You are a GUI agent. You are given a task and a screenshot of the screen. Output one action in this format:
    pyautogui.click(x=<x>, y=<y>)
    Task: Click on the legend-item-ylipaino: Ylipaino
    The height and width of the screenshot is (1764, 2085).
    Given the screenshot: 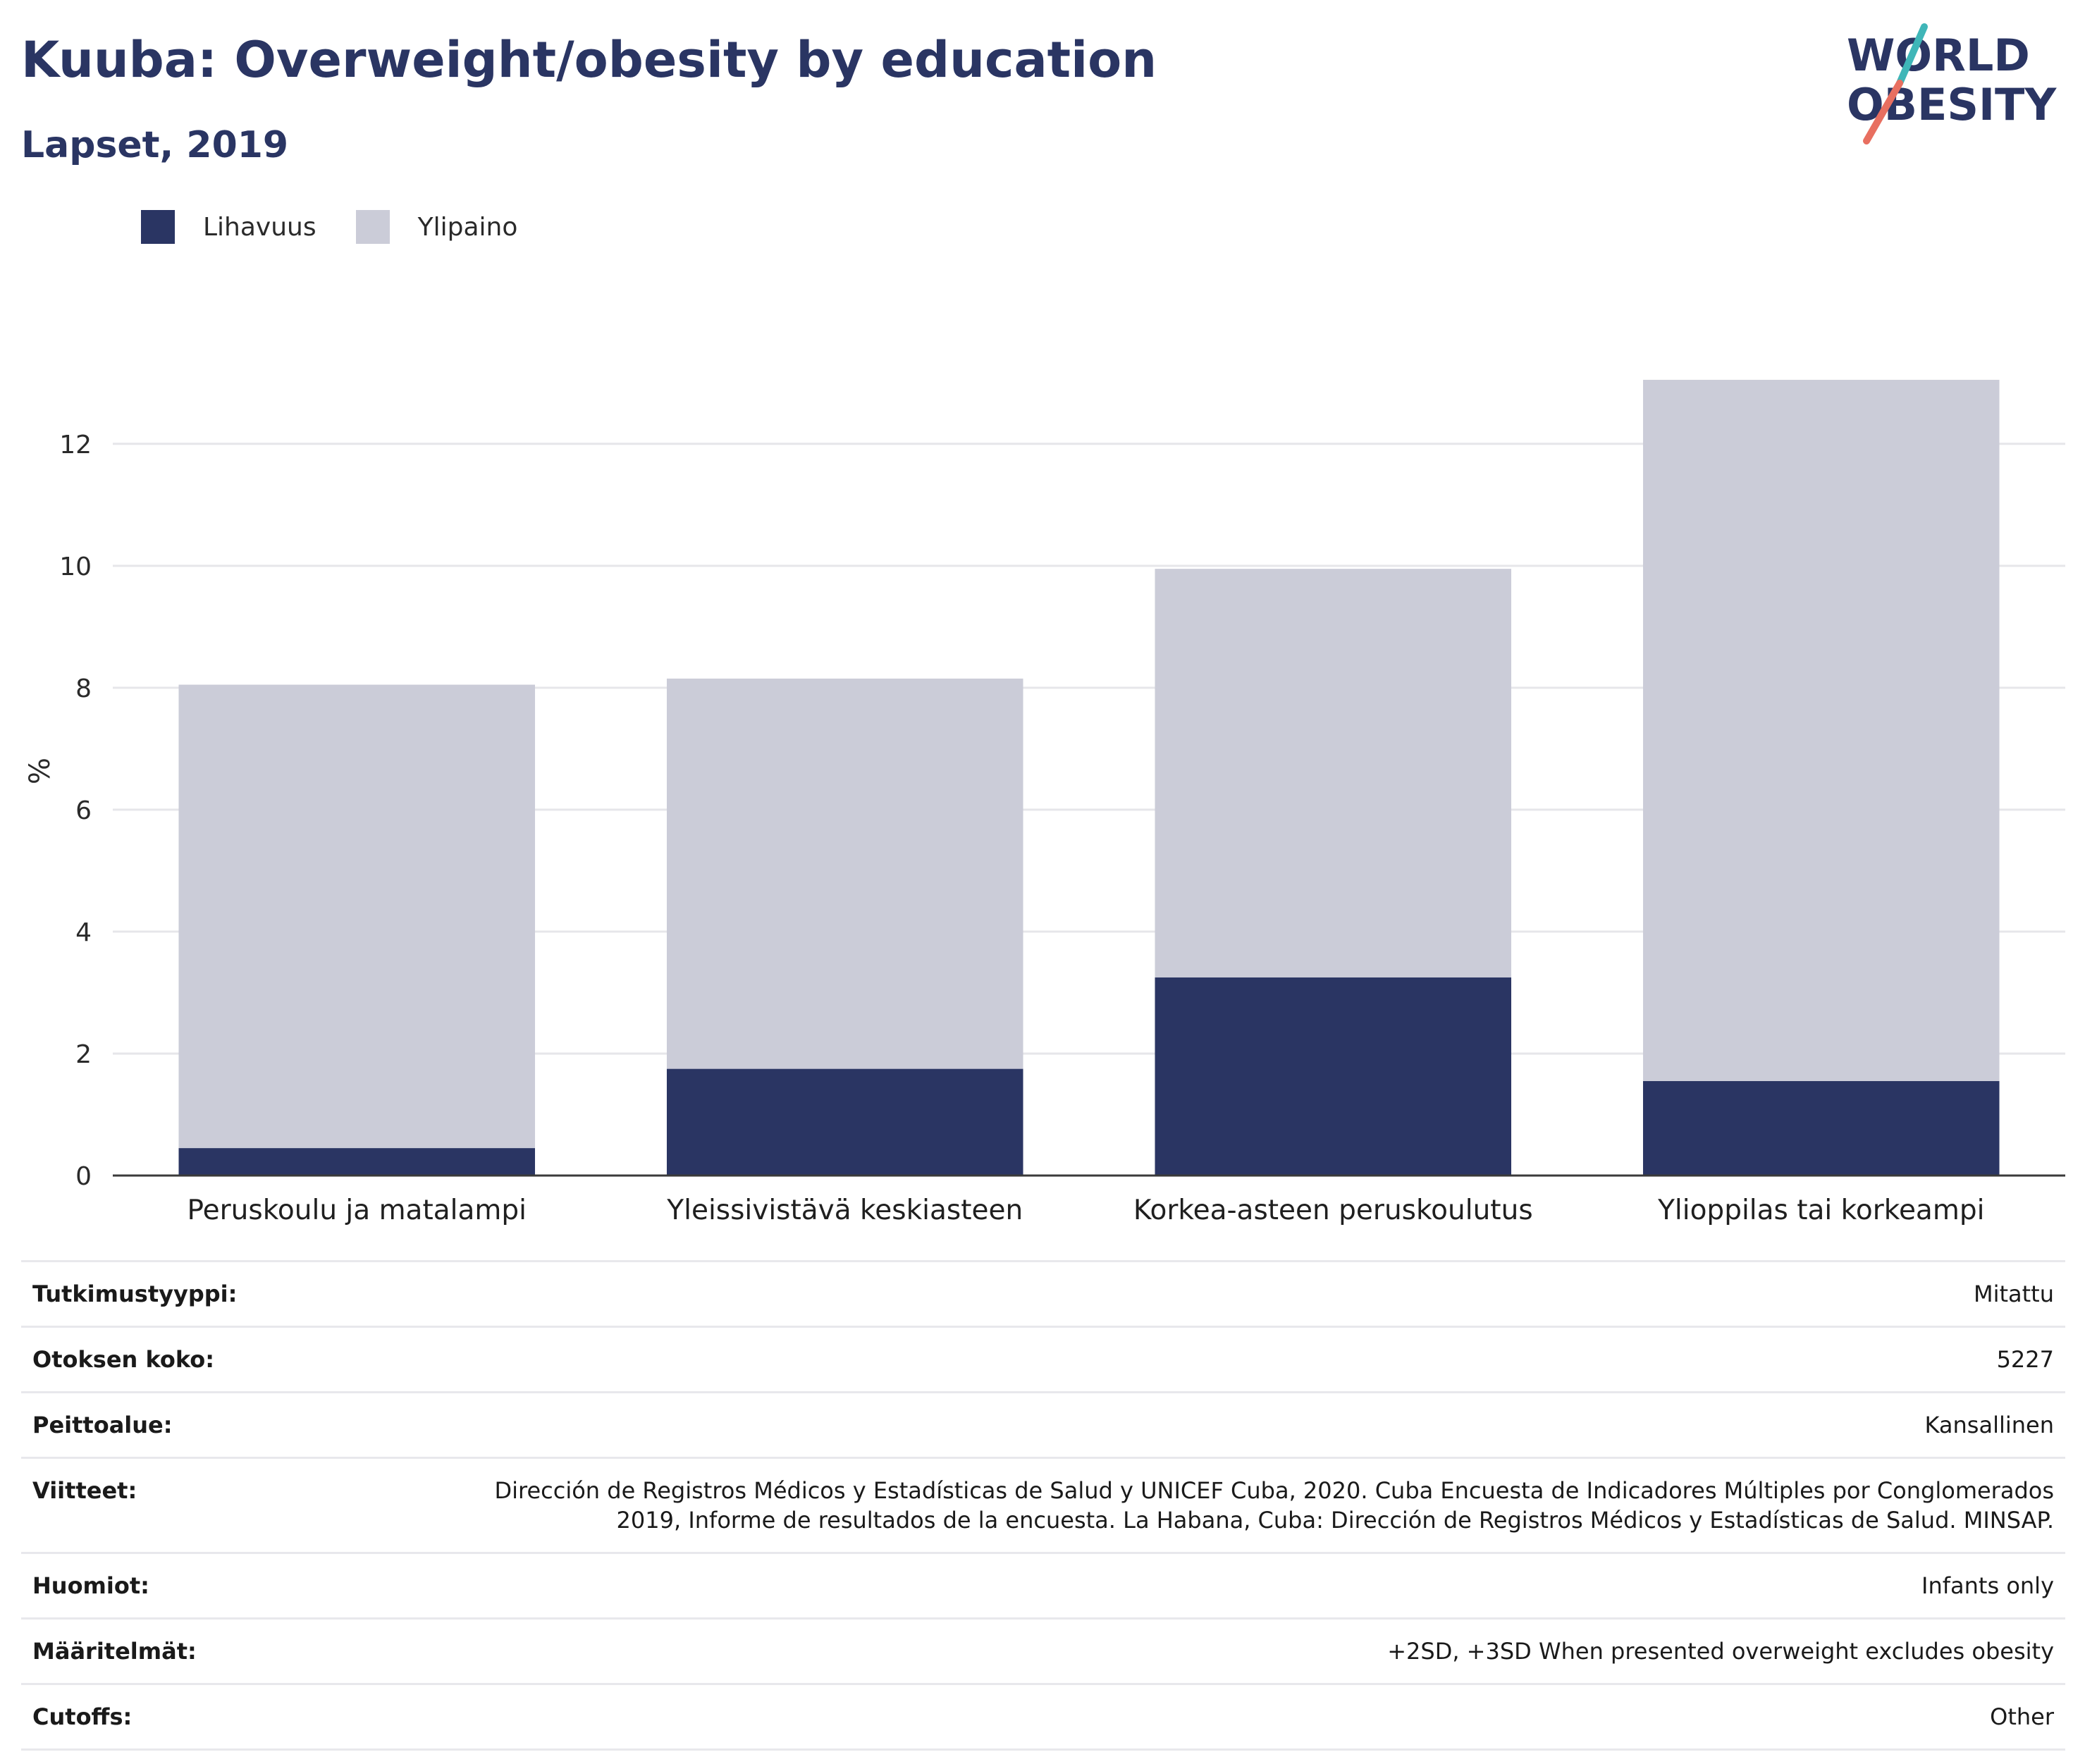 What is the action you would take?
    pyautogui.click(x=436, y=227)
    